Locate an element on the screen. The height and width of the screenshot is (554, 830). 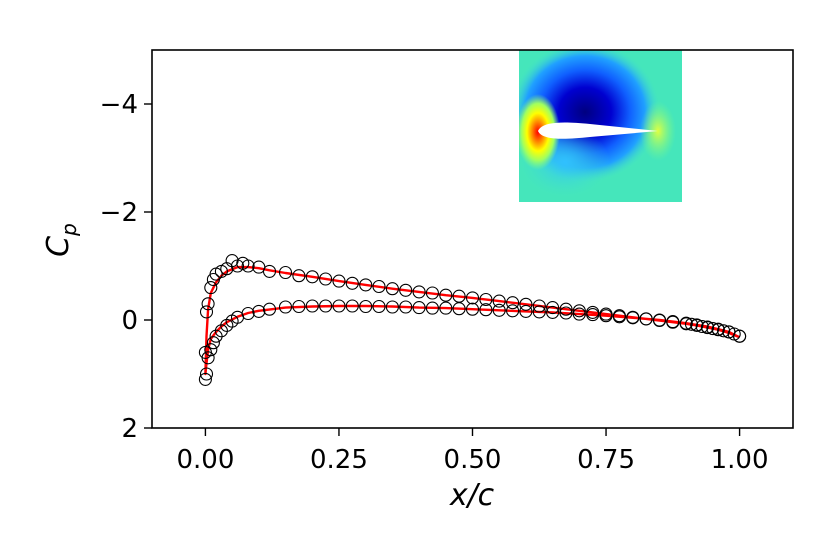
x-axis: 0.00 0.25 0.50 0.75 1.00 is located at coordinates (472, 451).